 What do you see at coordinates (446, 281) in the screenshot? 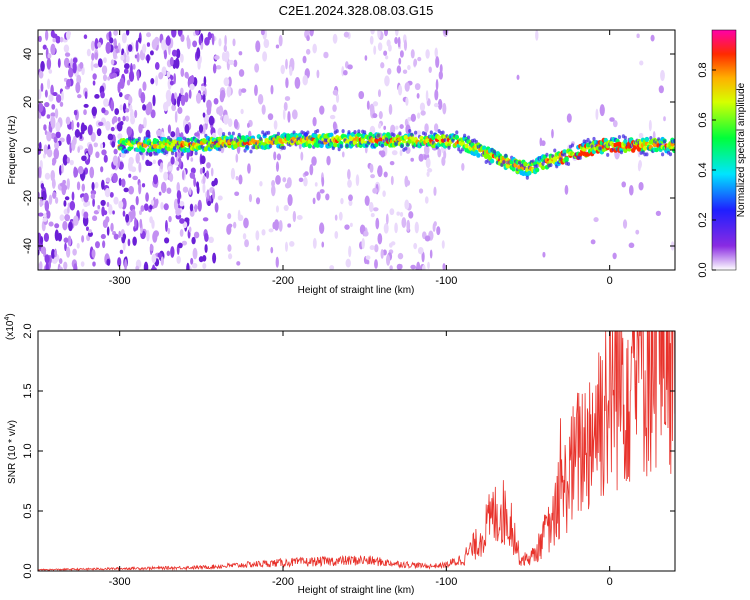
I see `spectrogram-xtick-label: -100` at bounding box center [446, 281].